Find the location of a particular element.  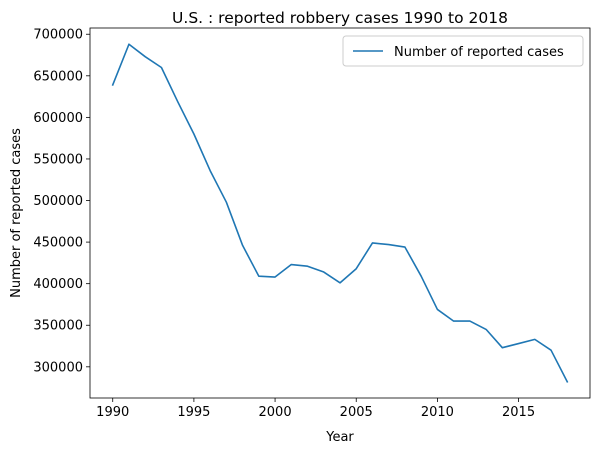

x-tick-label: 1990 is located at coordinates (112, 412).